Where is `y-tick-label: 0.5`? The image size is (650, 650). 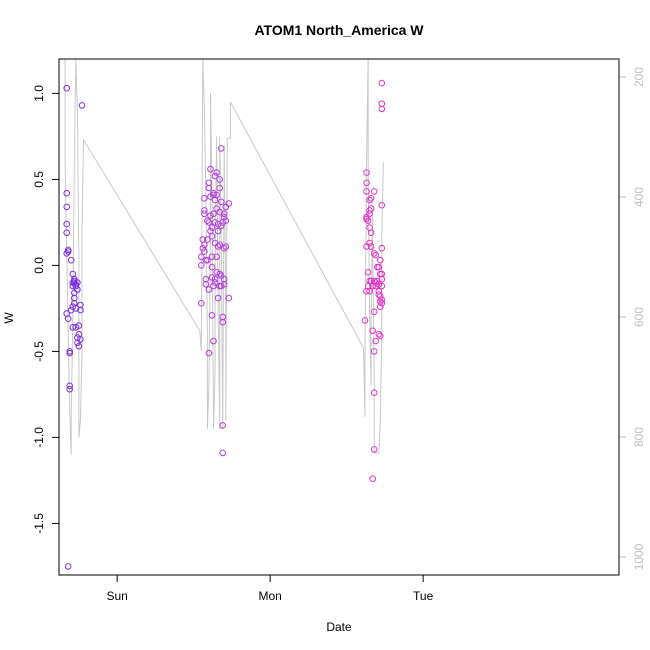 y-tick-label: 0.5 is located at coordinates (39, 179).